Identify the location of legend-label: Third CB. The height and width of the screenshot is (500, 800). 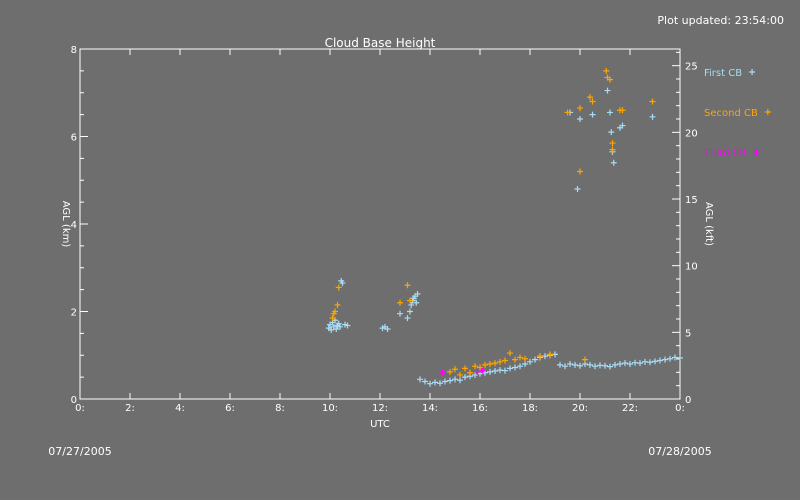
(725, 153).